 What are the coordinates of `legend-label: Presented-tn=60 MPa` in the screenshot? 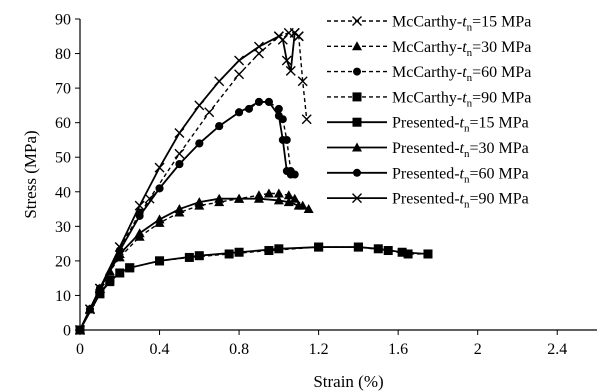 It's located at (460, 175).